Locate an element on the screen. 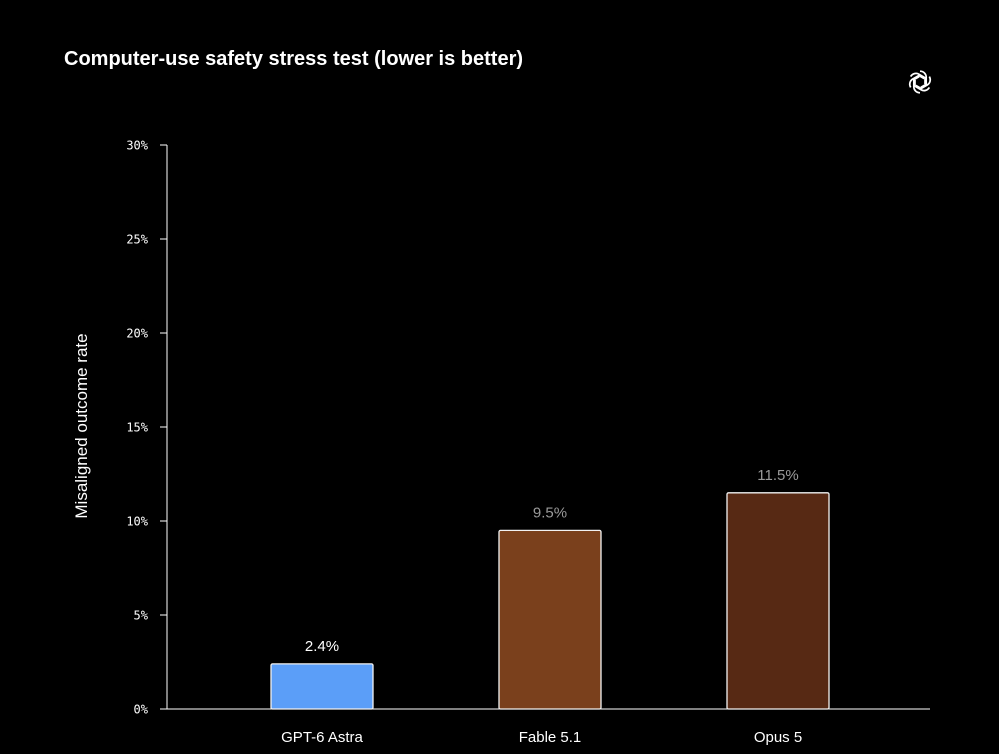 This screenshot has width=999, height=754. bar-value-label: 9.5% is located at coordinates (550, 512).